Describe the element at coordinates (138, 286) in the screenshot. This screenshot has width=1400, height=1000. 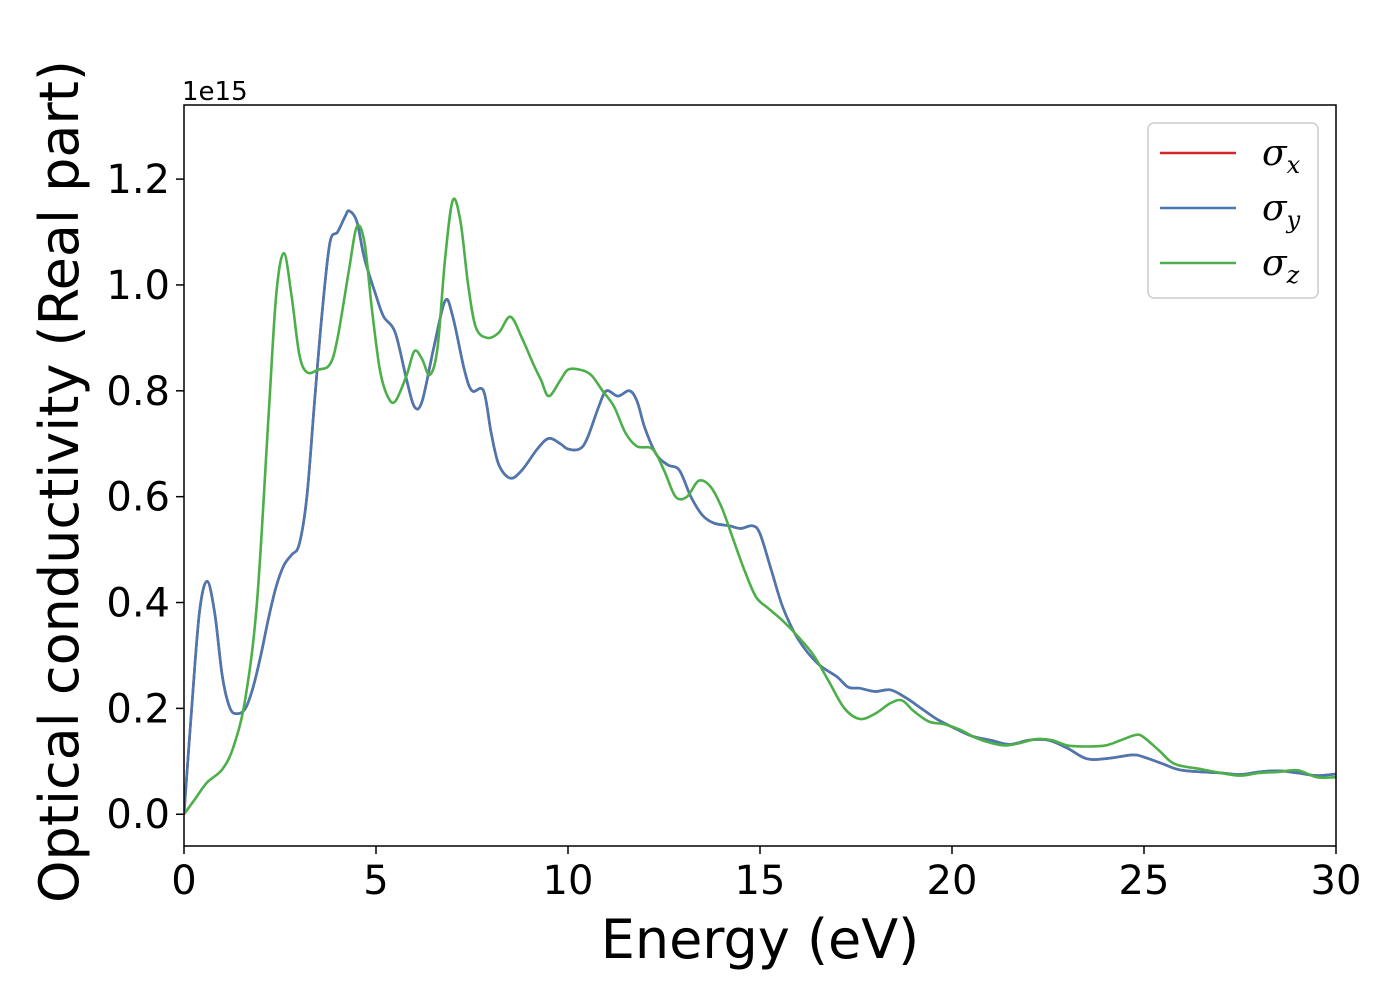
I see `y-tick-label-1: 1.0` at that location.